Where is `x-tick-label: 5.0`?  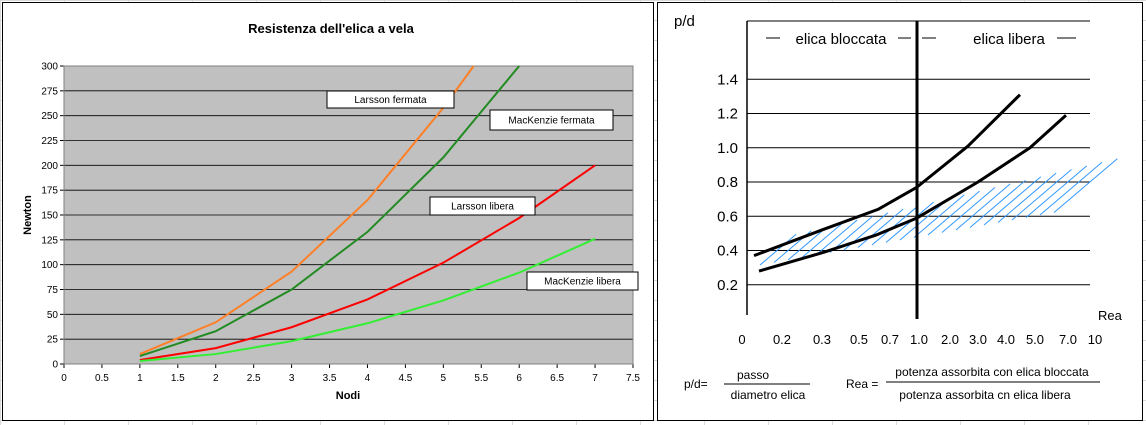 x-tick-label: 5.0 is located at coordinates (1035, 339).